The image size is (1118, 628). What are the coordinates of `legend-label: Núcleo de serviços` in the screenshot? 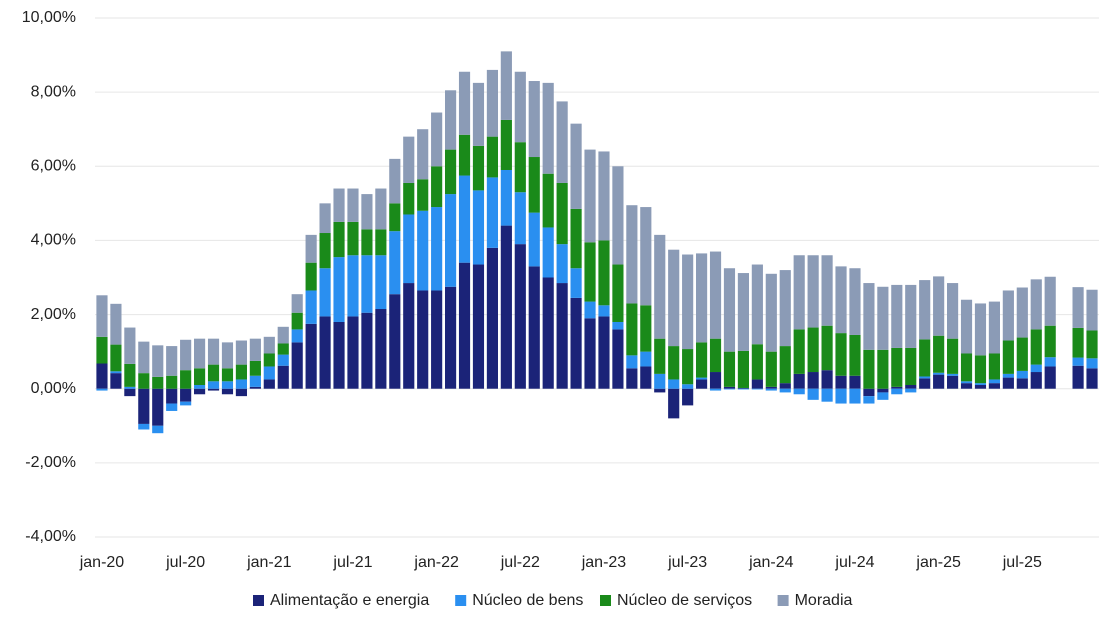 It's located at (684, 600).